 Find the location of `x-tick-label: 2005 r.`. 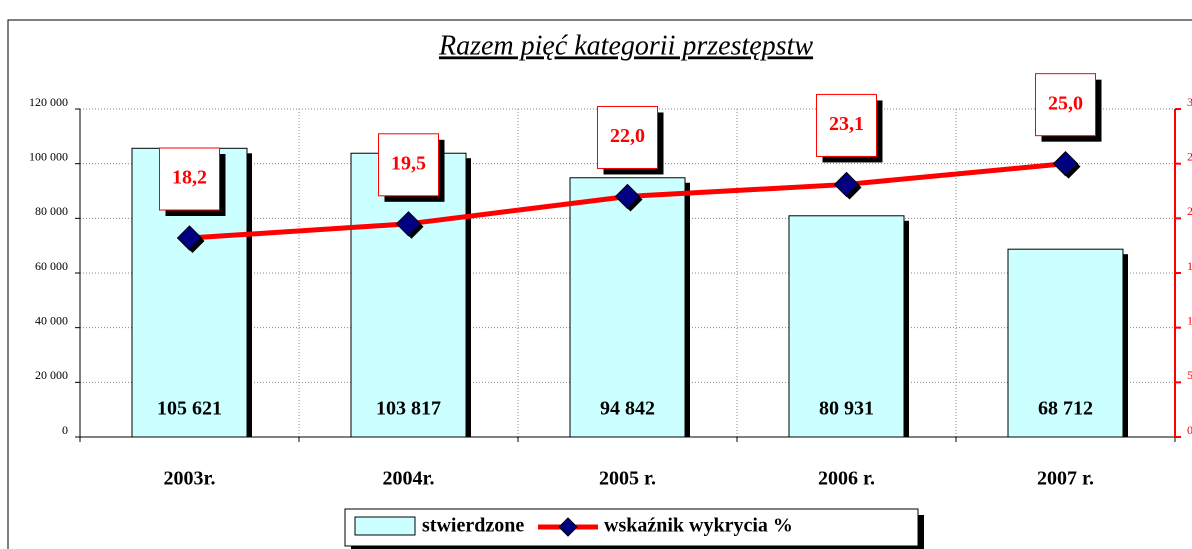

x-tick-label: 2005 r. is located at coordinates (627, 479).